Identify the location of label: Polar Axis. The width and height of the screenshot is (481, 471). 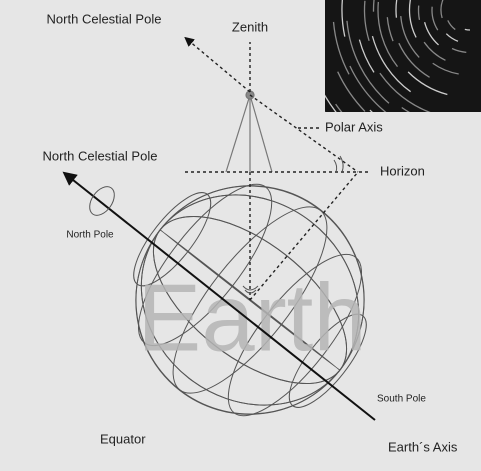
(354, 126).